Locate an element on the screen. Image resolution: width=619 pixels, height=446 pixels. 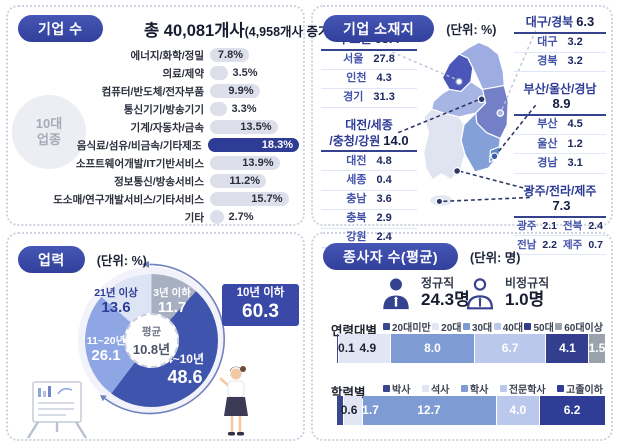
leader-line-chungcheong is located at coordinates (438, 116).